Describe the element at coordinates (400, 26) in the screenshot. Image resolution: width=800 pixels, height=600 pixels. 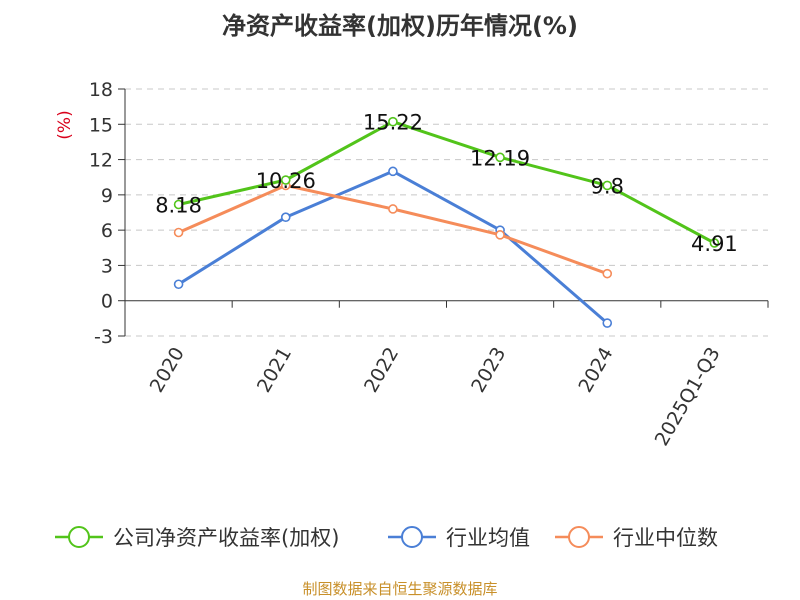
I see `chart-title: 净资产收益率(加权)历年情况(%)` at that location.